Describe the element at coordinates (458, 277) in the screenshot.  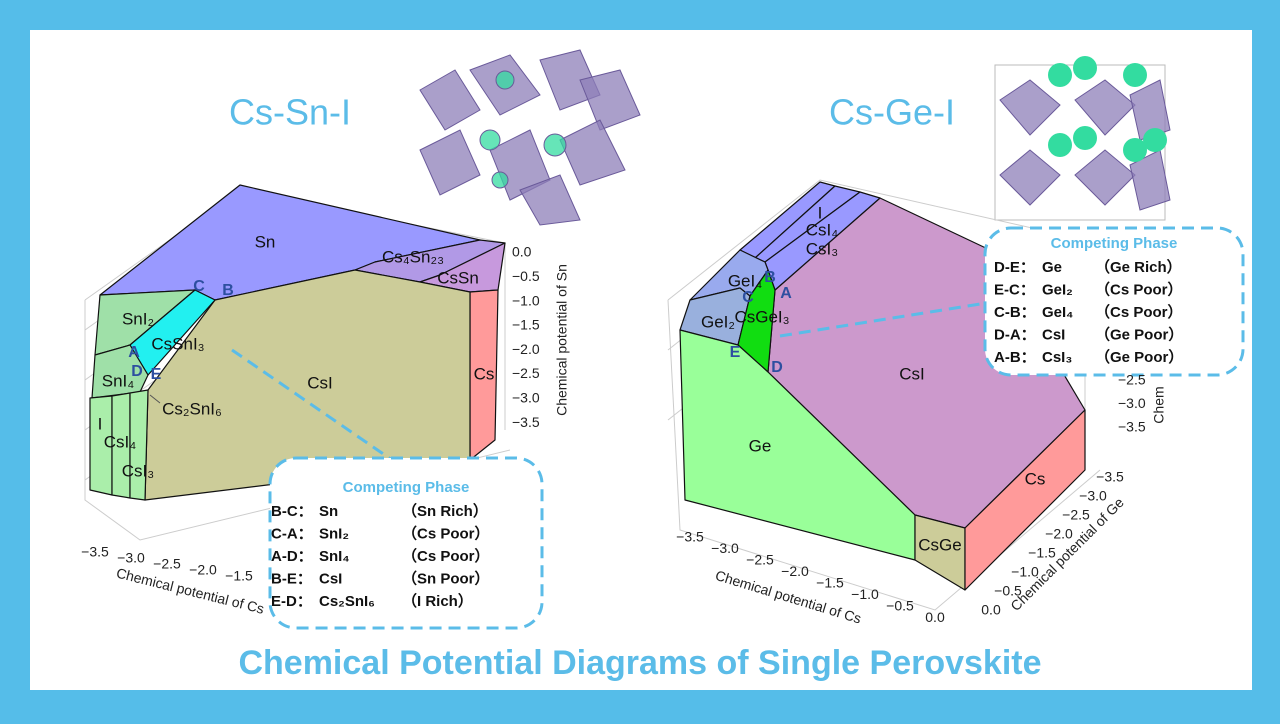
I see `region-label: CsSn` at that location.